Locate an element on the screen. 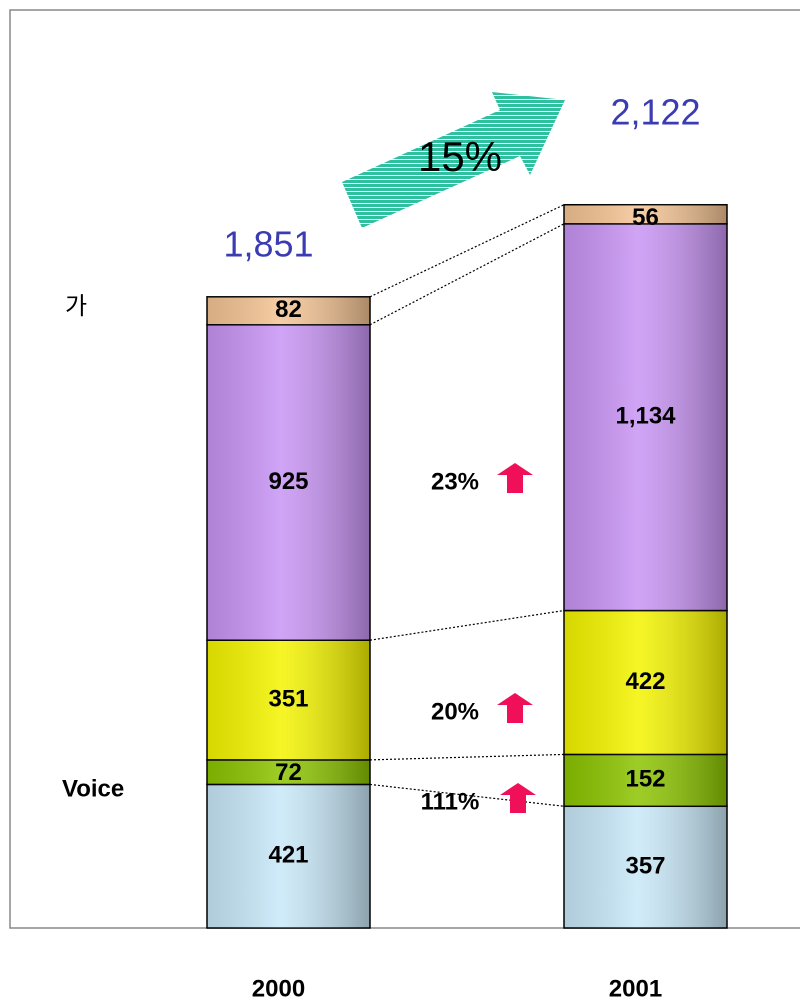 This screenshot has height=1006, width=800. segment-label: 72 is located at coordinates (288, 772).